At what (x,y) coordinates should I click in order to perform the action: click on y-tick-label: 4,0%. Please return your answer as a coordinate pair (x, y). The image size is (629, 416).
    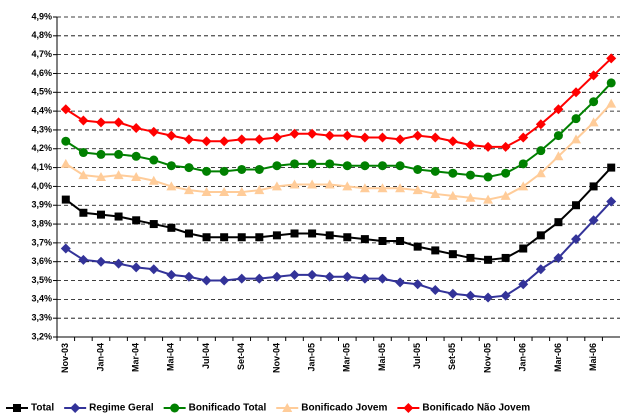
    Looking at the image, I should click on (41, 186).